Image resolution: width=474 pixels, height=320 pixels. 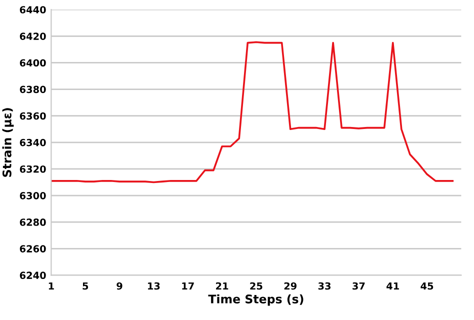 I want to click on y-tick-label: 6400, so click(x=33, y=63).